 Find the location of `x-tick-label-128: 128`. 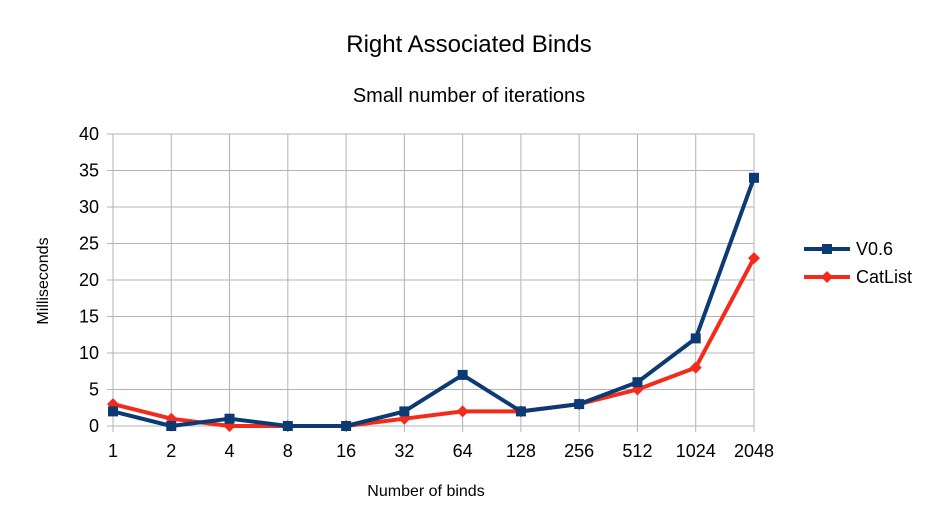

x-tick-label-128: 128 is located at coordinates (521, 451).